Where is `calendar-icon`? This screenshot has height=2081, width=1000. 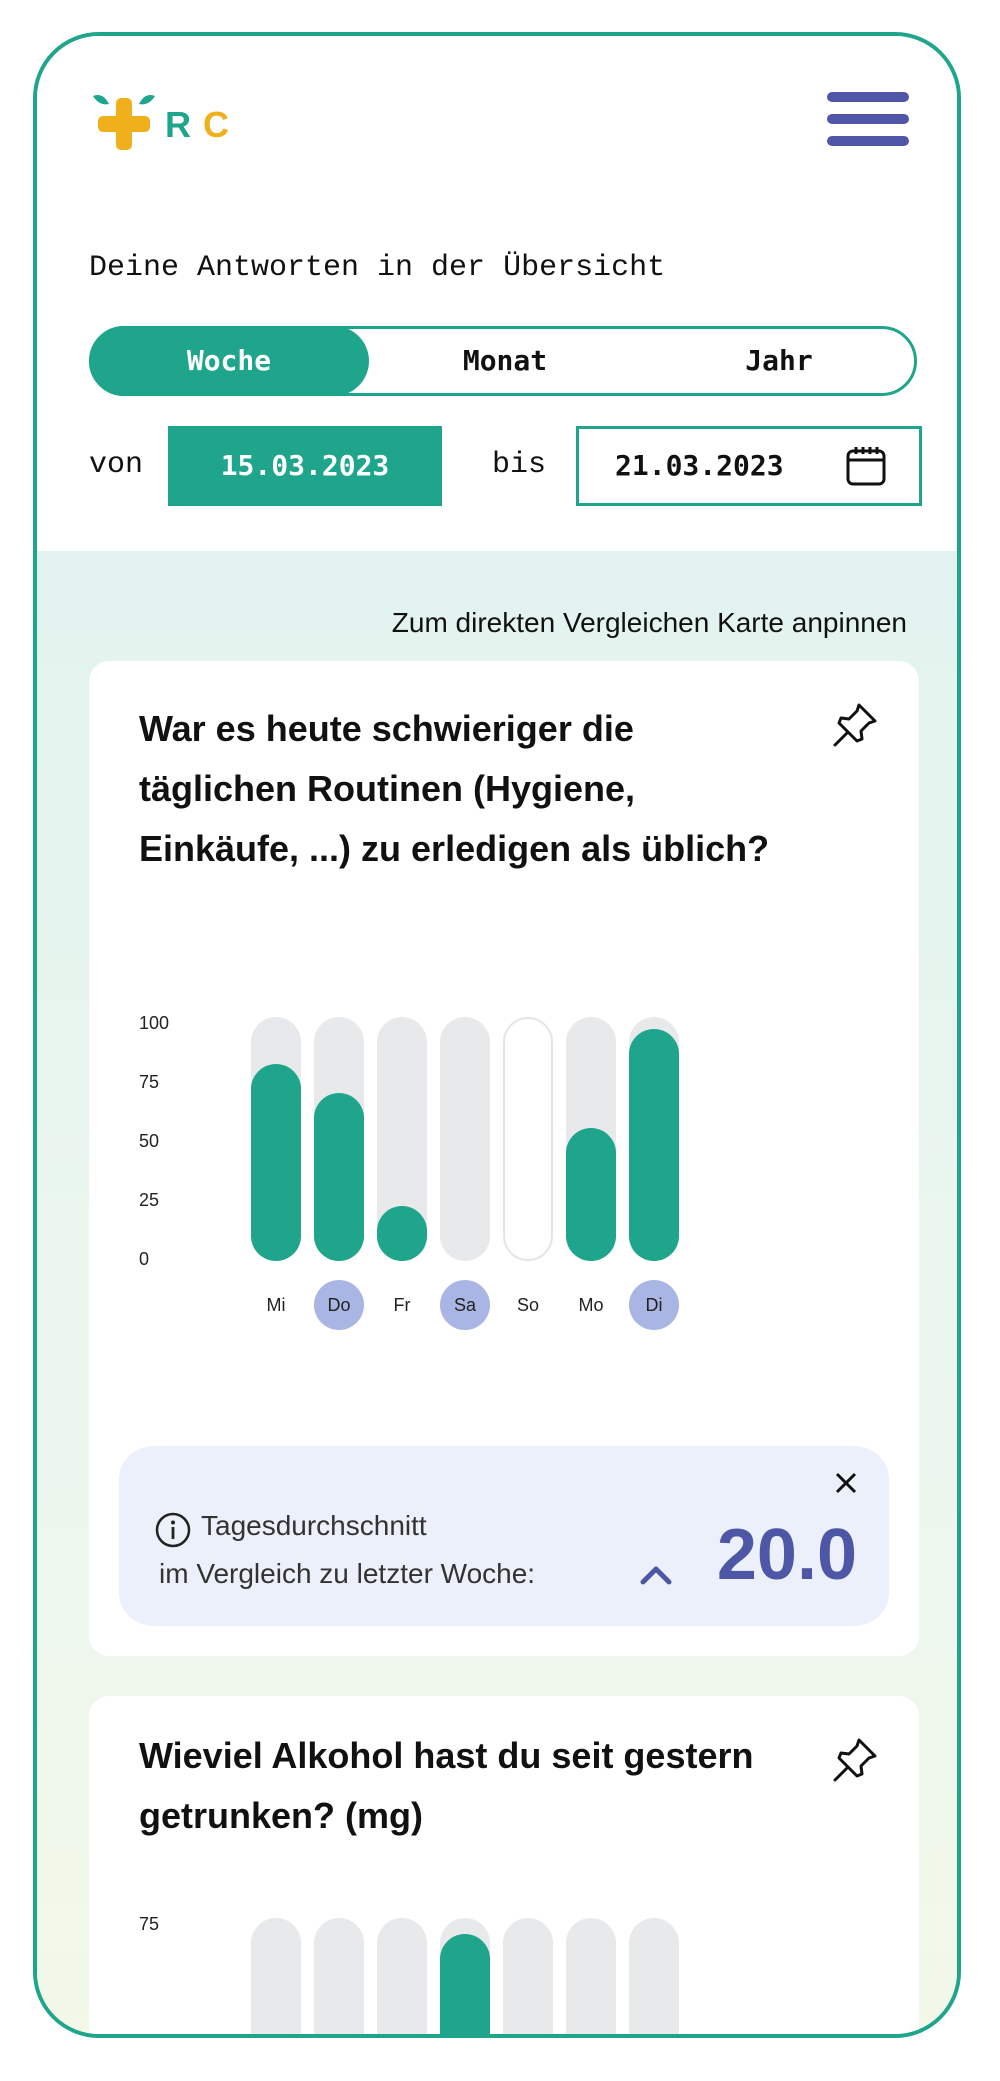
calendar-icon is located at coordinates (866, 466).